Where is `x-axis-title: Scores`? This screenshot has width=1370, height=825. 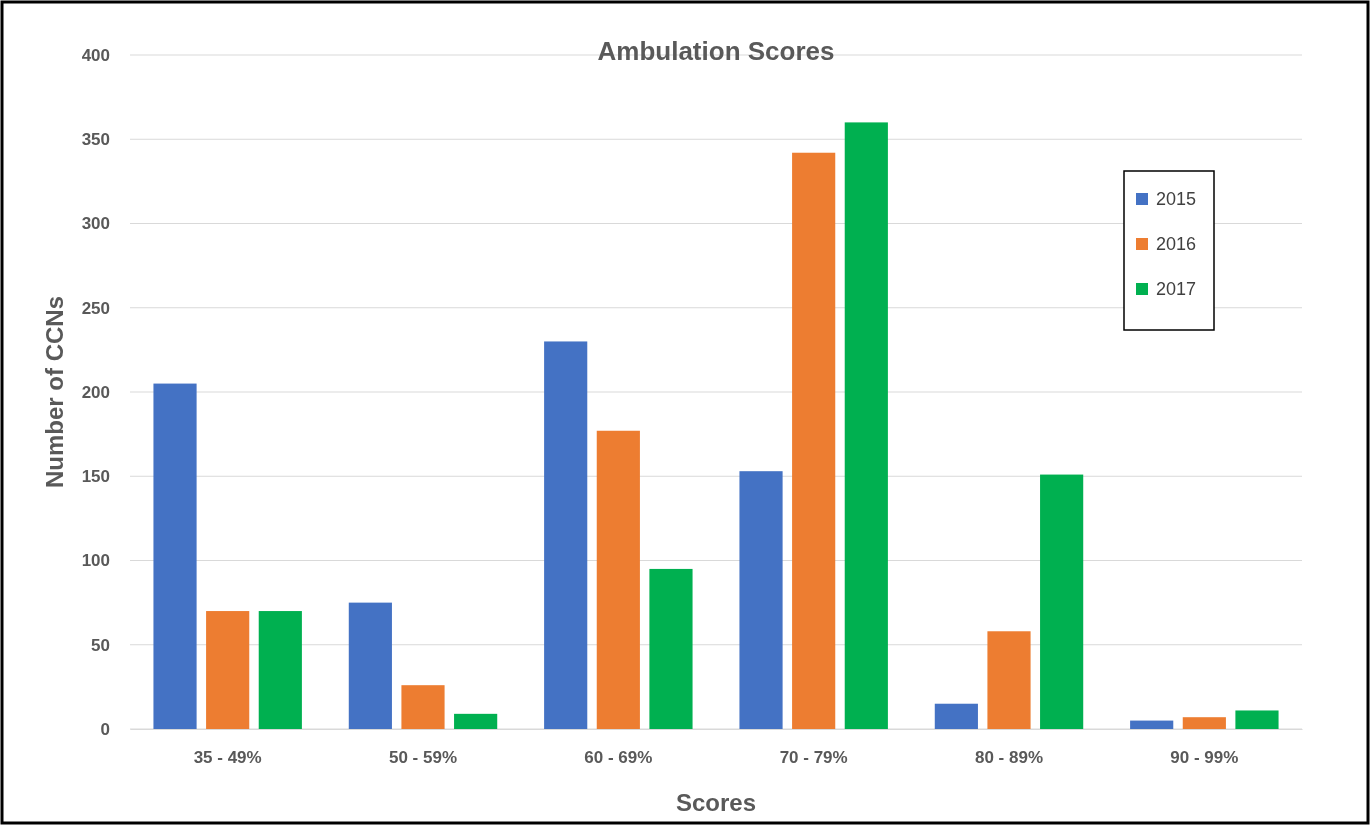 x-axis-title: Scores is located at coordinates (716, 802).